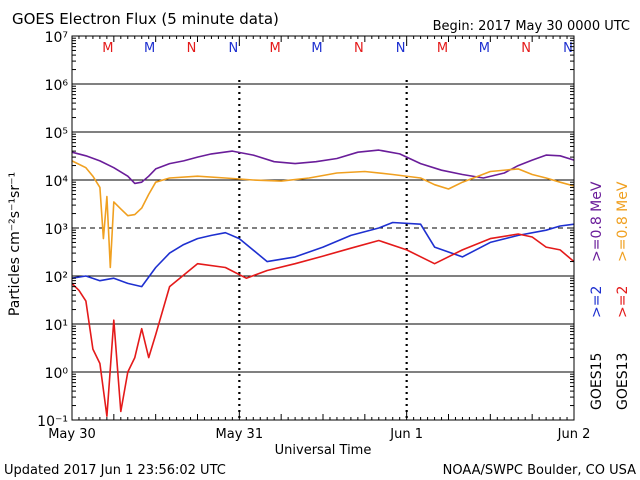  I want to click on x-tick-label: Jun 2, so click(574, 434).